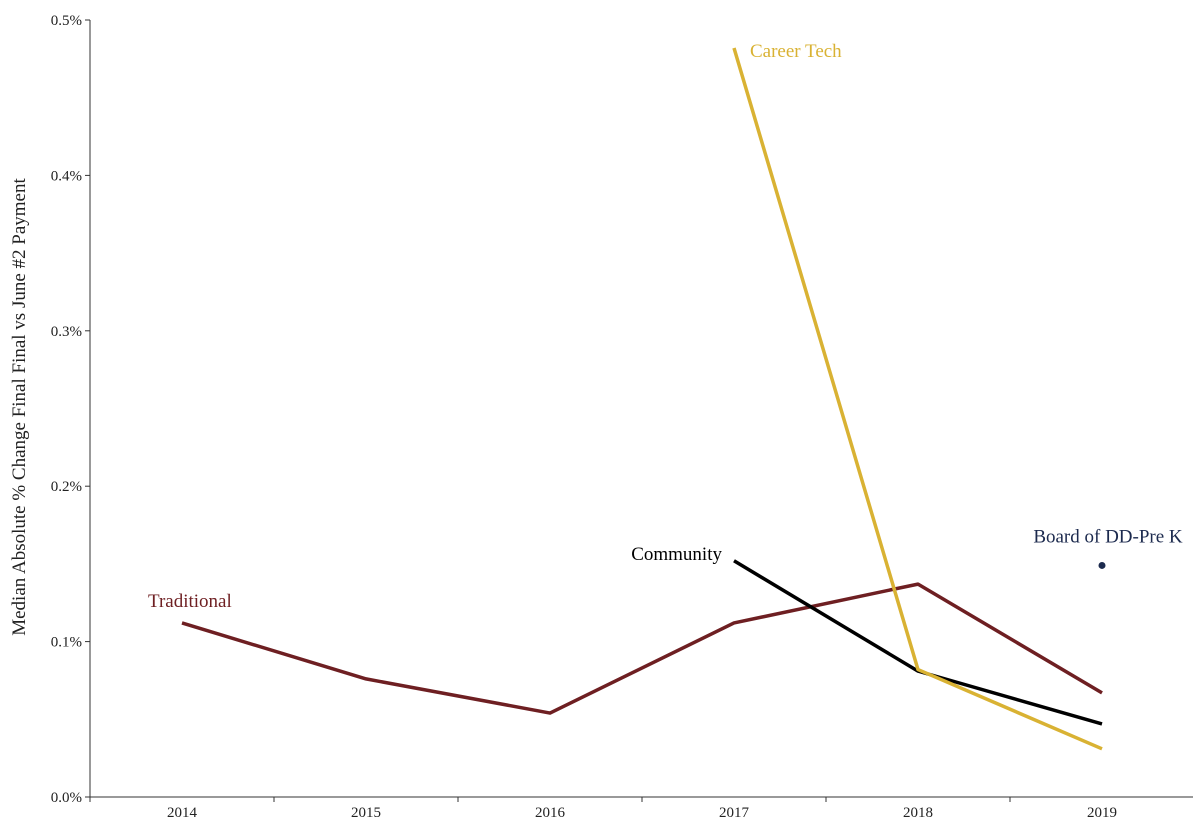 The width and height of the screenshot is (1196, 820). Describe the element at coordinates (66, 643) in the screenshot. I see `y-tick-label: 0.1%` at that location.